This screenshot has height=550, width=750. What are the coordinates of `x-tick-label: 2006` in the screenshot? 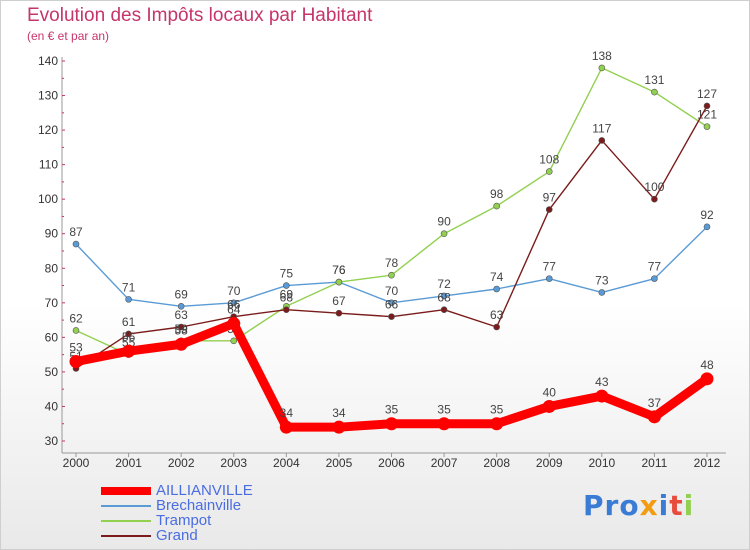 It's located at (391, 463).